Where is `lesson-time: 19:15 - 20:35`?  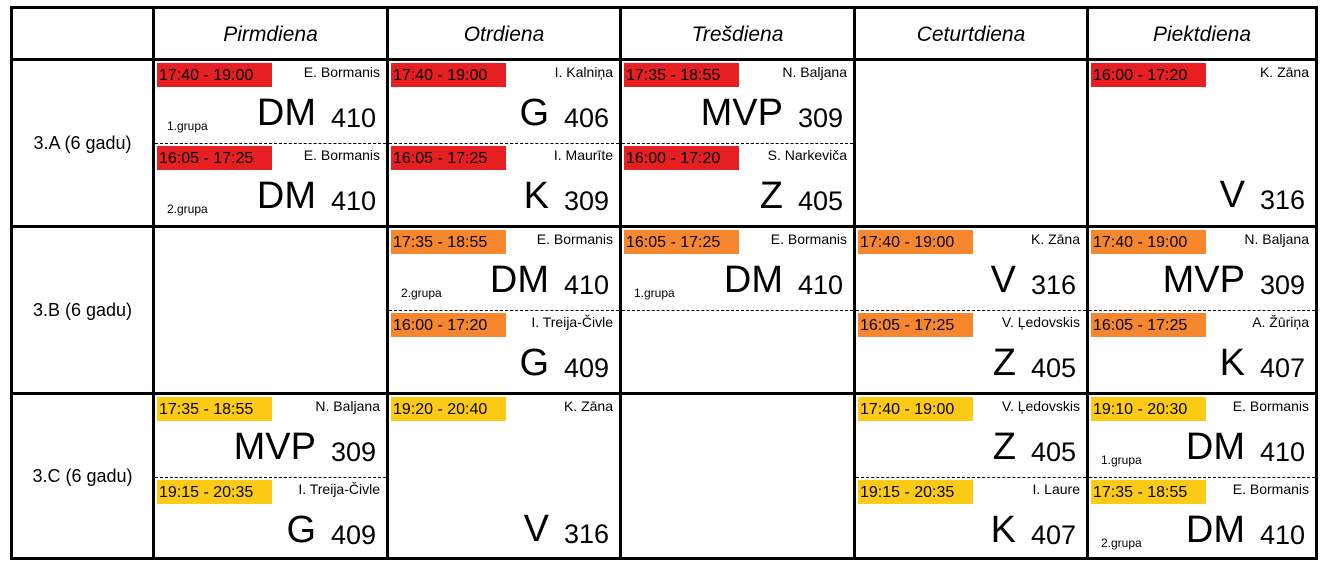
lesson-time: 19:15 - 20:35 is located at coordinates (214, 492).